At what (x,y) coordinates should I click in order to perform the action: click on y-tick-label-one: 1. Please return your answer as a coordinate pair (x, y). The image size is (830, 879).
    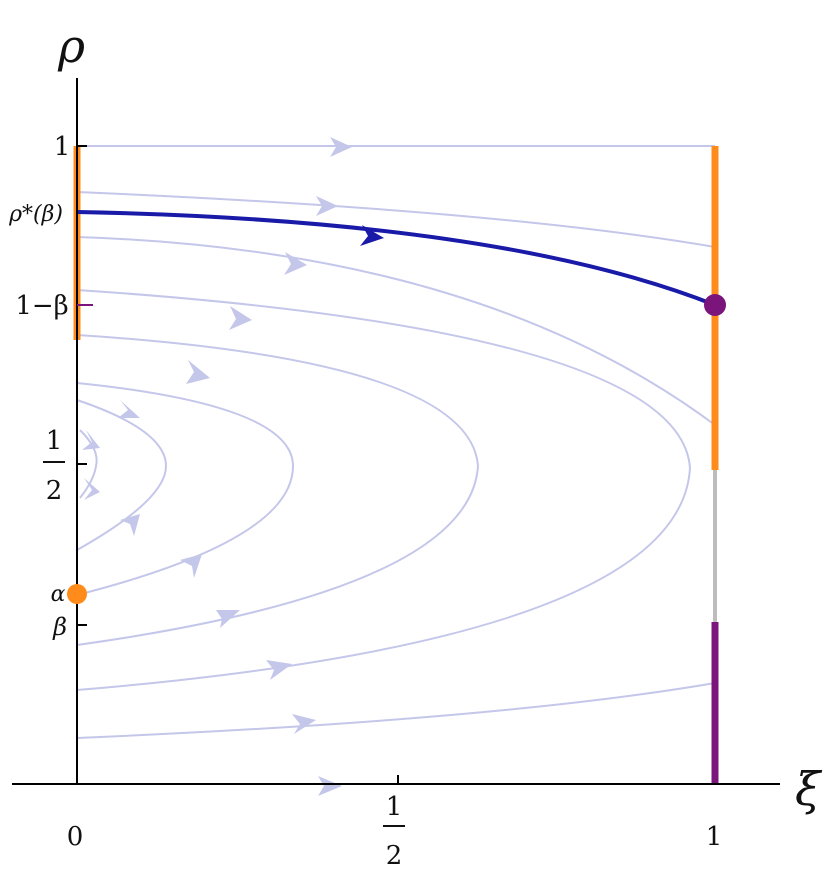
    Looking at the image, I should click on (62, 147).